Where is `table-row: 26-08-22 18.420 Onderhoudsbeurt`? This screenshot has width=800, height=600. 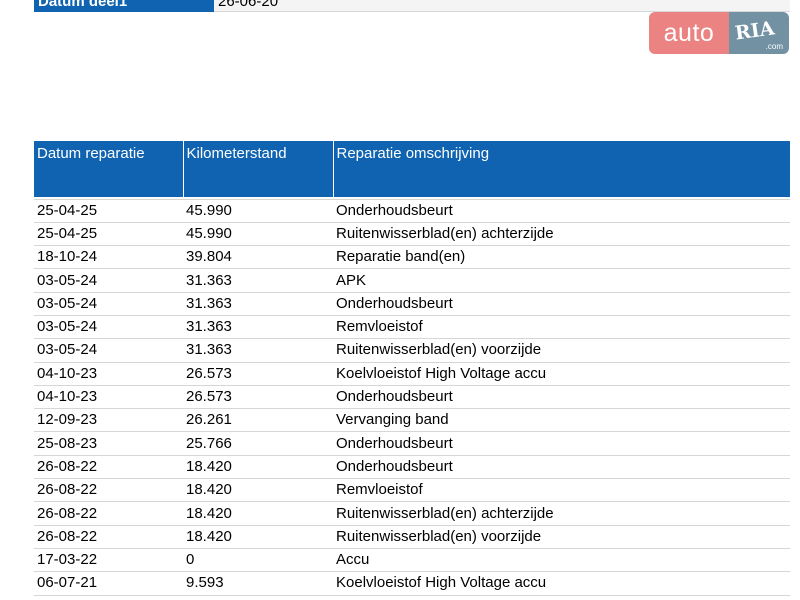 table-row: 26-08-22 18.420 Onderhoudsbeurt is located at coordinates (412, 467).